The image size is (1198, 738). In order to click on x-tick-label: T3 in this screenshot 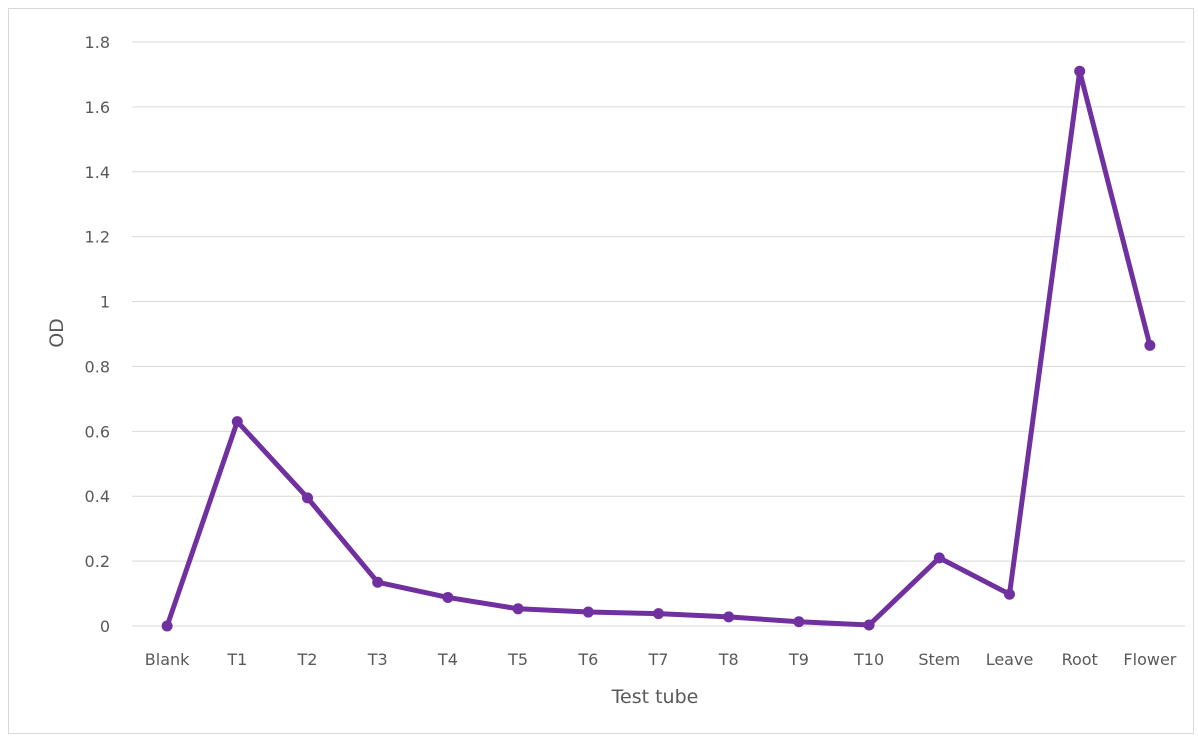, I will do `click(377, 659)`.